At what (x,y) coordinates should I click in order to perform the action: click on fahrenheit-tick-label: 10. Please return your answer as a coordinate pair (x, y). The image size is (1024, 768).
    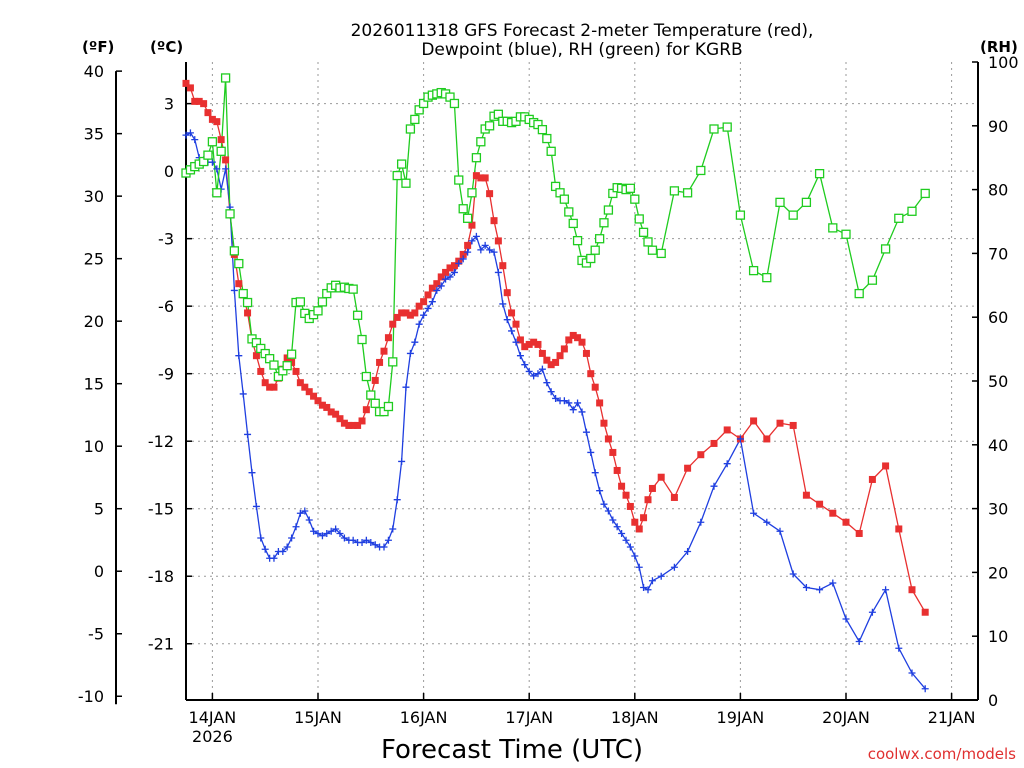
    Looking at the image, I should click on (94, 446).